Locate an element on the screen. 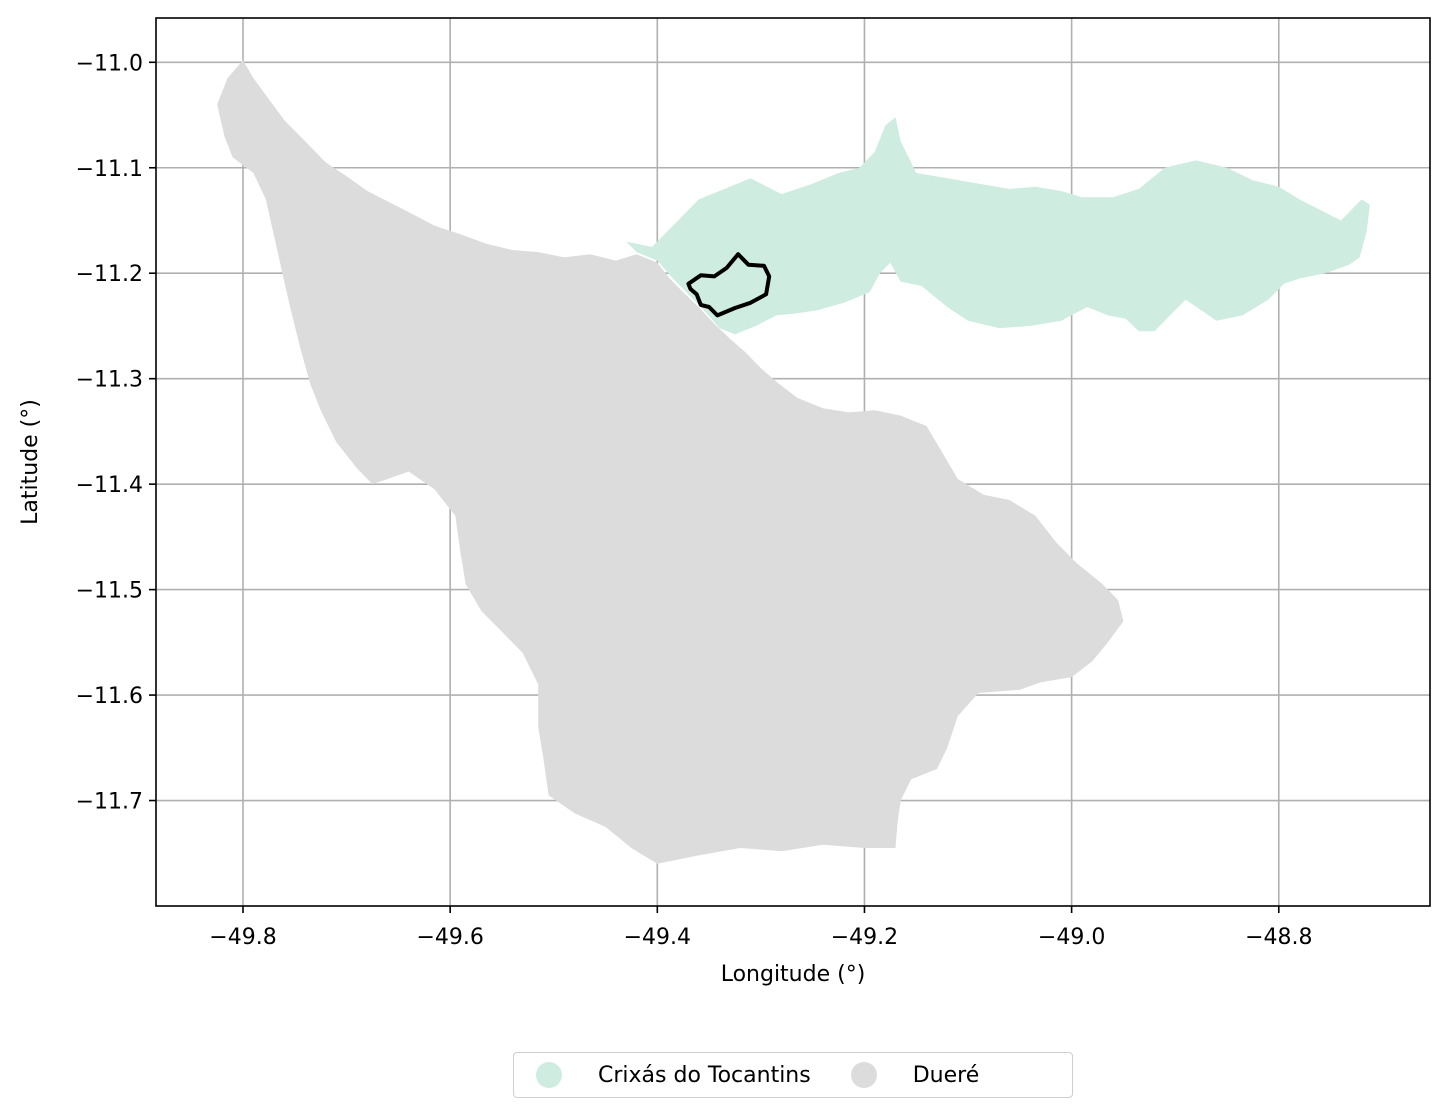 Image resolution: width=1450 pixels, height=1119 pixels. x-axis-label: Longitude (°) is located at coordinates (793, 974).